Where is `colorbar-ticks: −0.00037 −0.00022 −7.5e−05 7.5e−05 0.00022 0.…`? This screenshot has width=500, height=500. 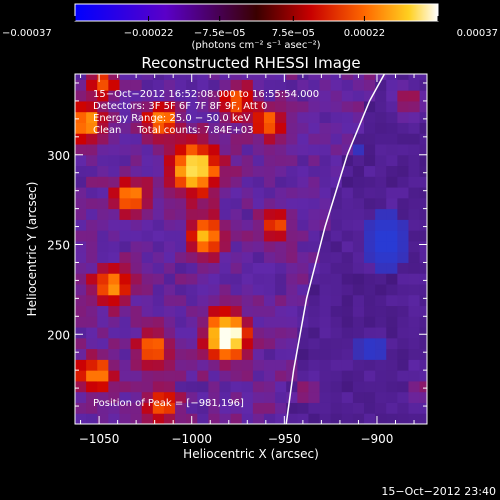 colorbar-ticks: −0.00037 −0.00022 −7.5e−05 7.5e−05 0.00022 0.… is located at coordinates (250, 27).